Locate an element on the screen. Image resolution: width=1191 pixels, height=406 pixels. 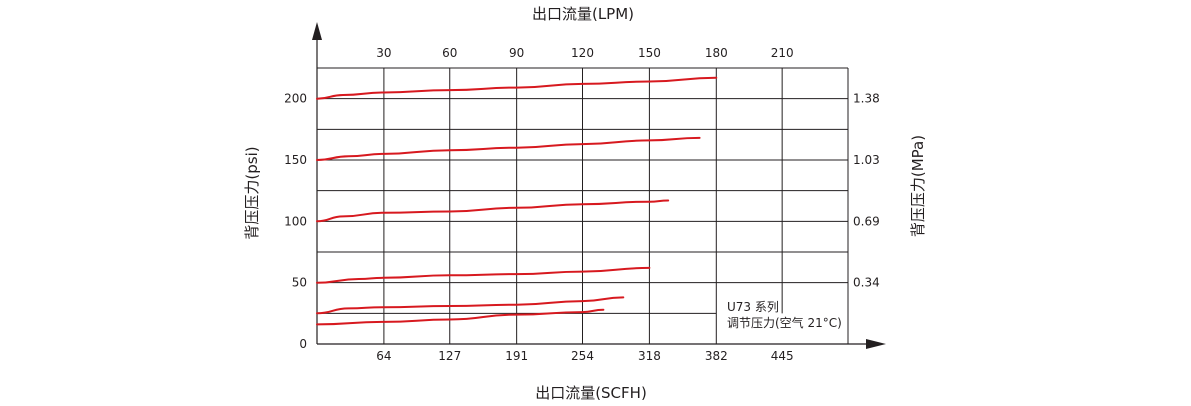
note-conditions: 调节压力(空气 21°C) is located at coordinates (784, 322).